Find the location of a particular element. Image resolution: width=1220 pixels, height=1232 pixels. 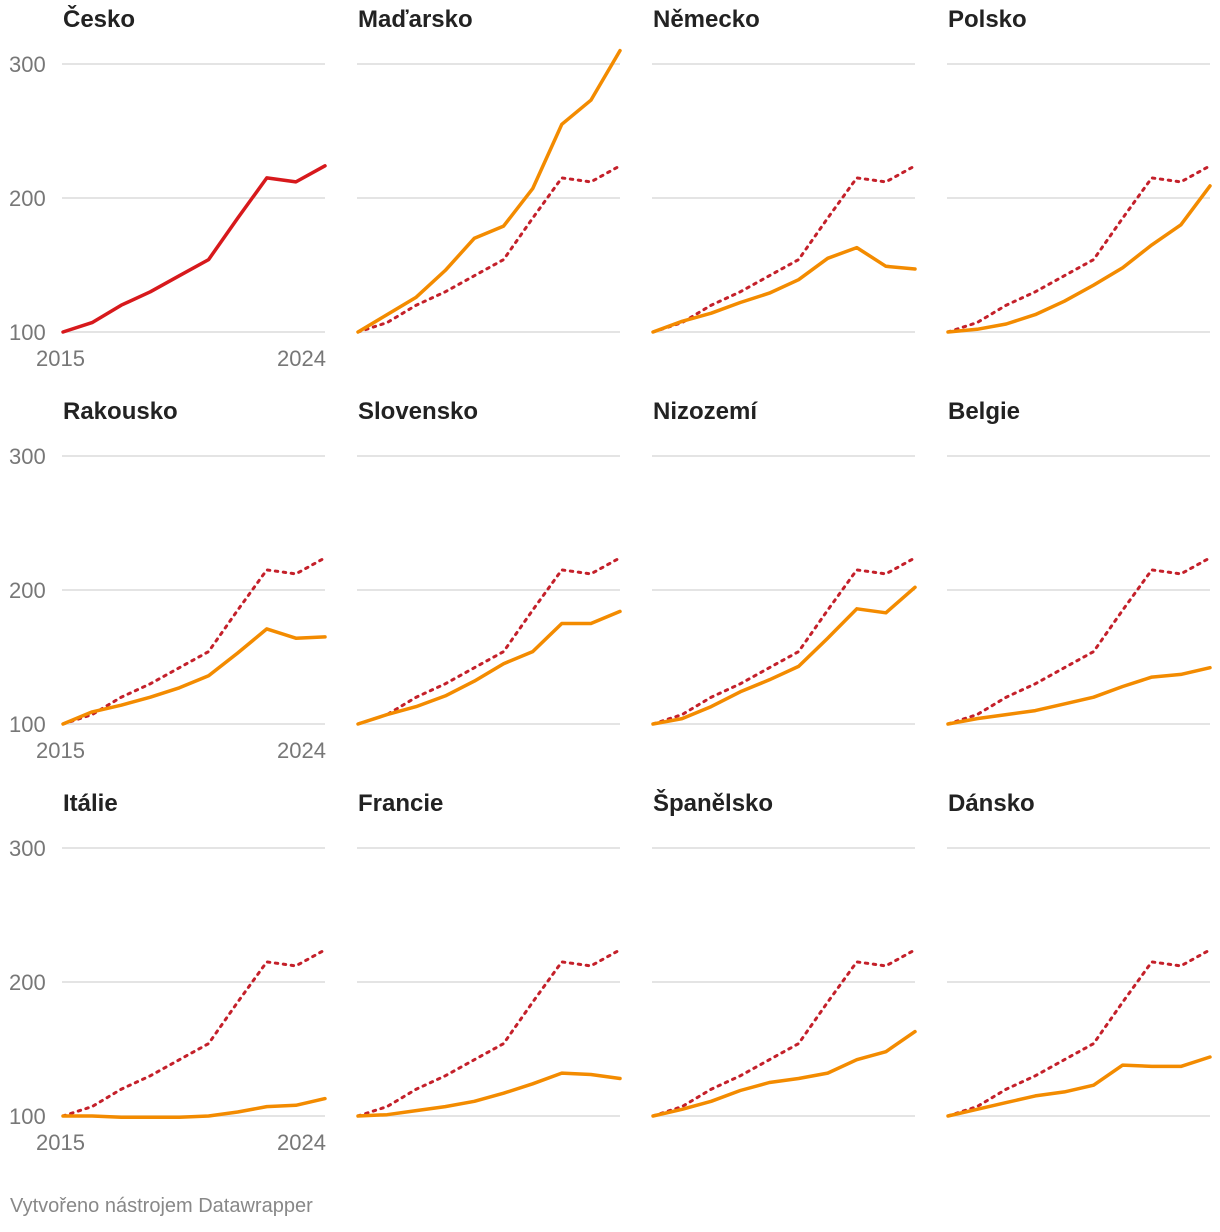

panel-title: Španělsko is located at coordinates (713, 803).